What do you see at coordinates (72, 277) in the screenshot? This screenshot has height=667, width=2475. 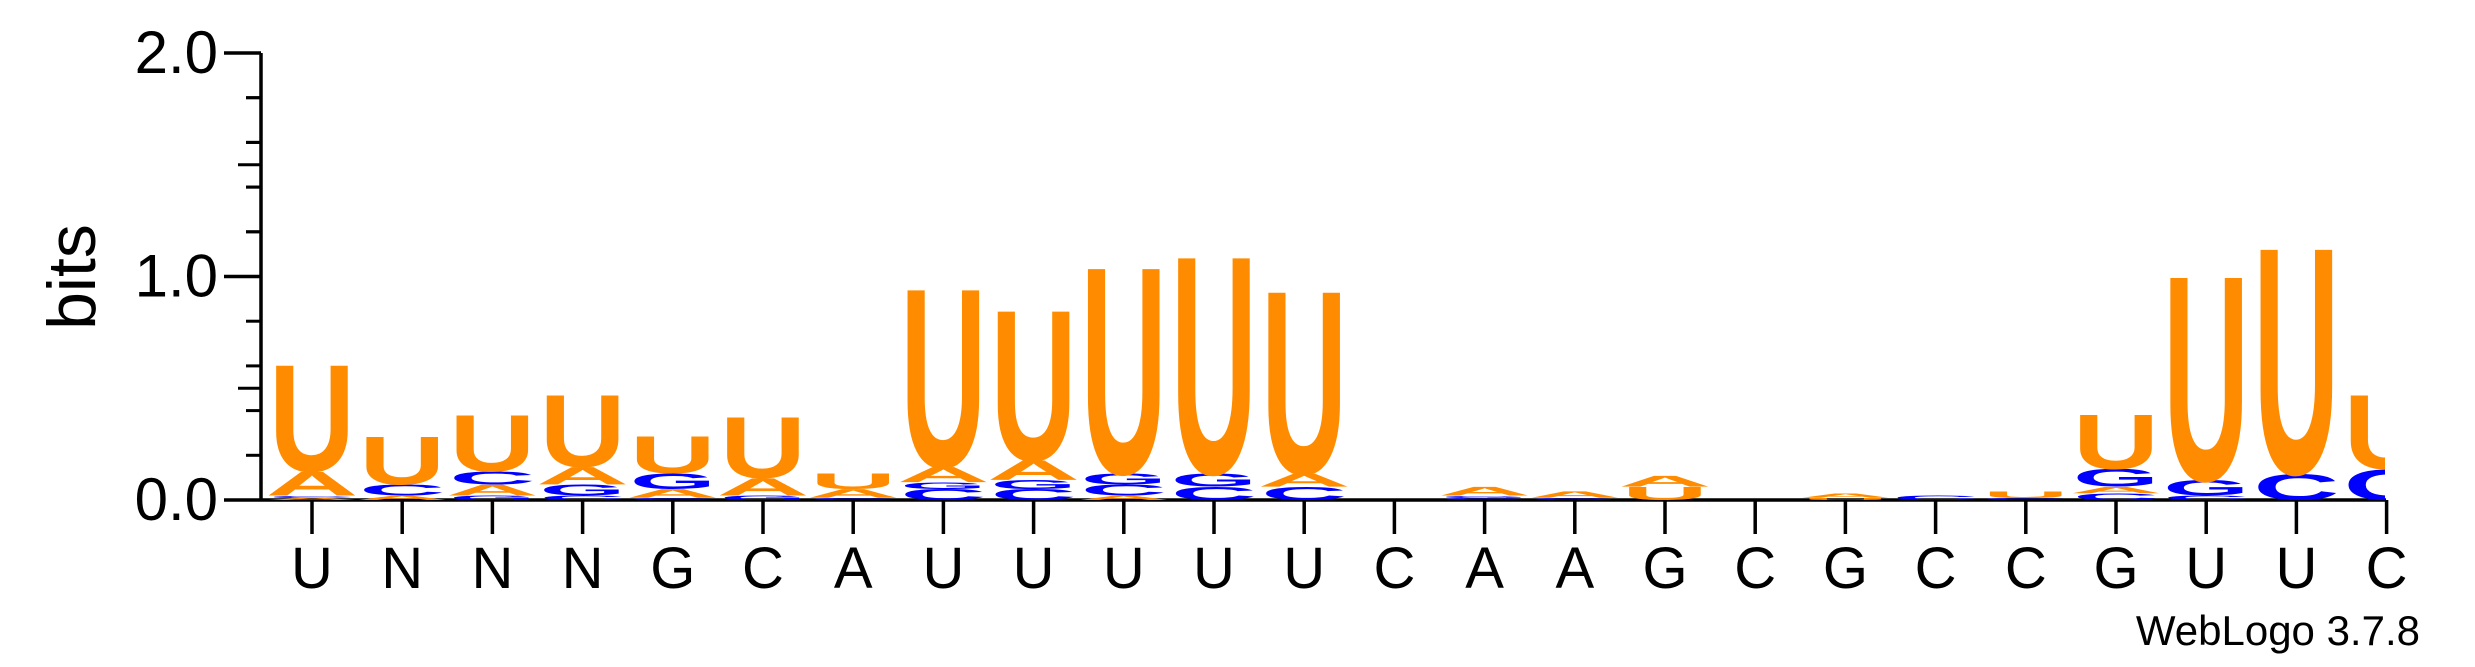 I see `y-axis-label: bits` at bounding box center [72, 277].